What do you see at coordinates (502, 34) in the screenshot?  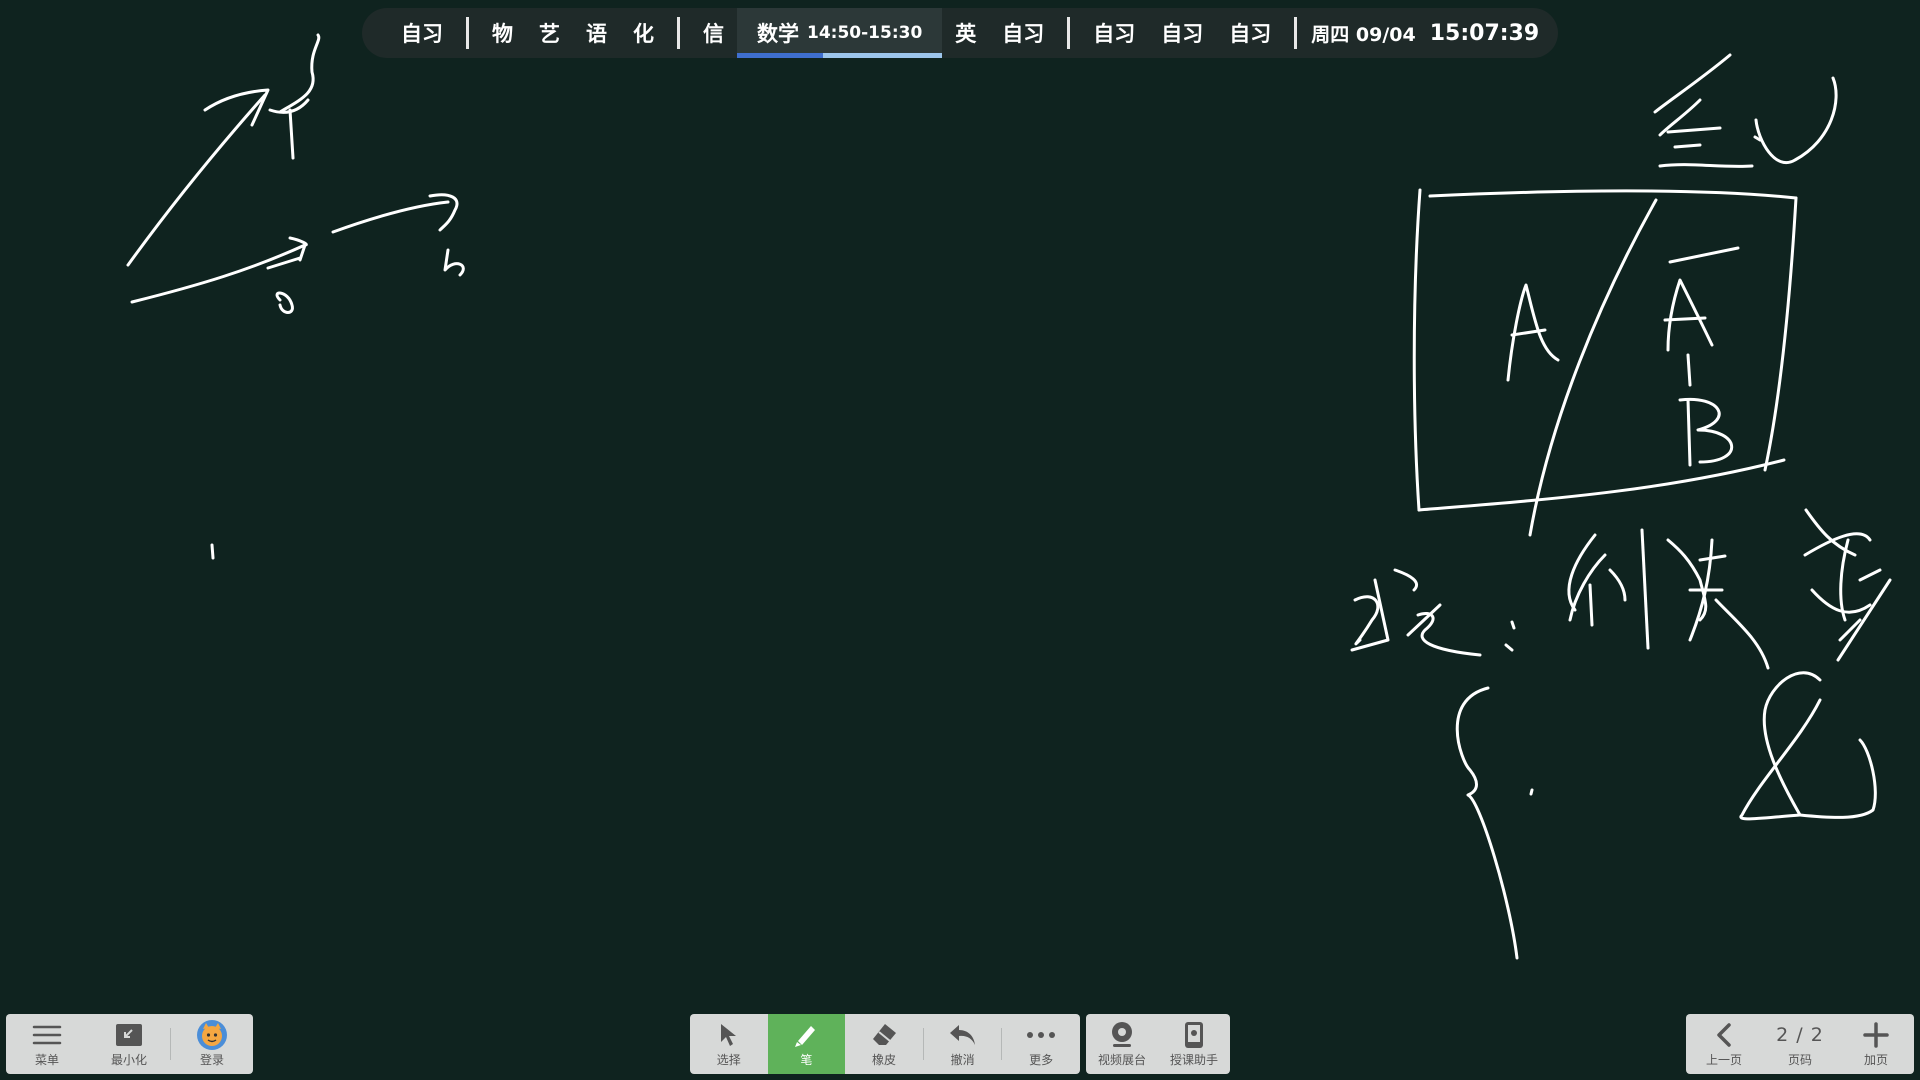 I see `schedule-item: 物` at bounding box center [502, 34].